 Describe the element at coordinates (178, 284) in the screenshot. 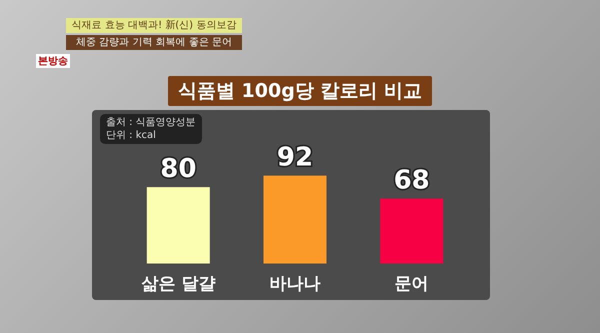

I see `x-tick-label: 삶은 달걀` at that location.